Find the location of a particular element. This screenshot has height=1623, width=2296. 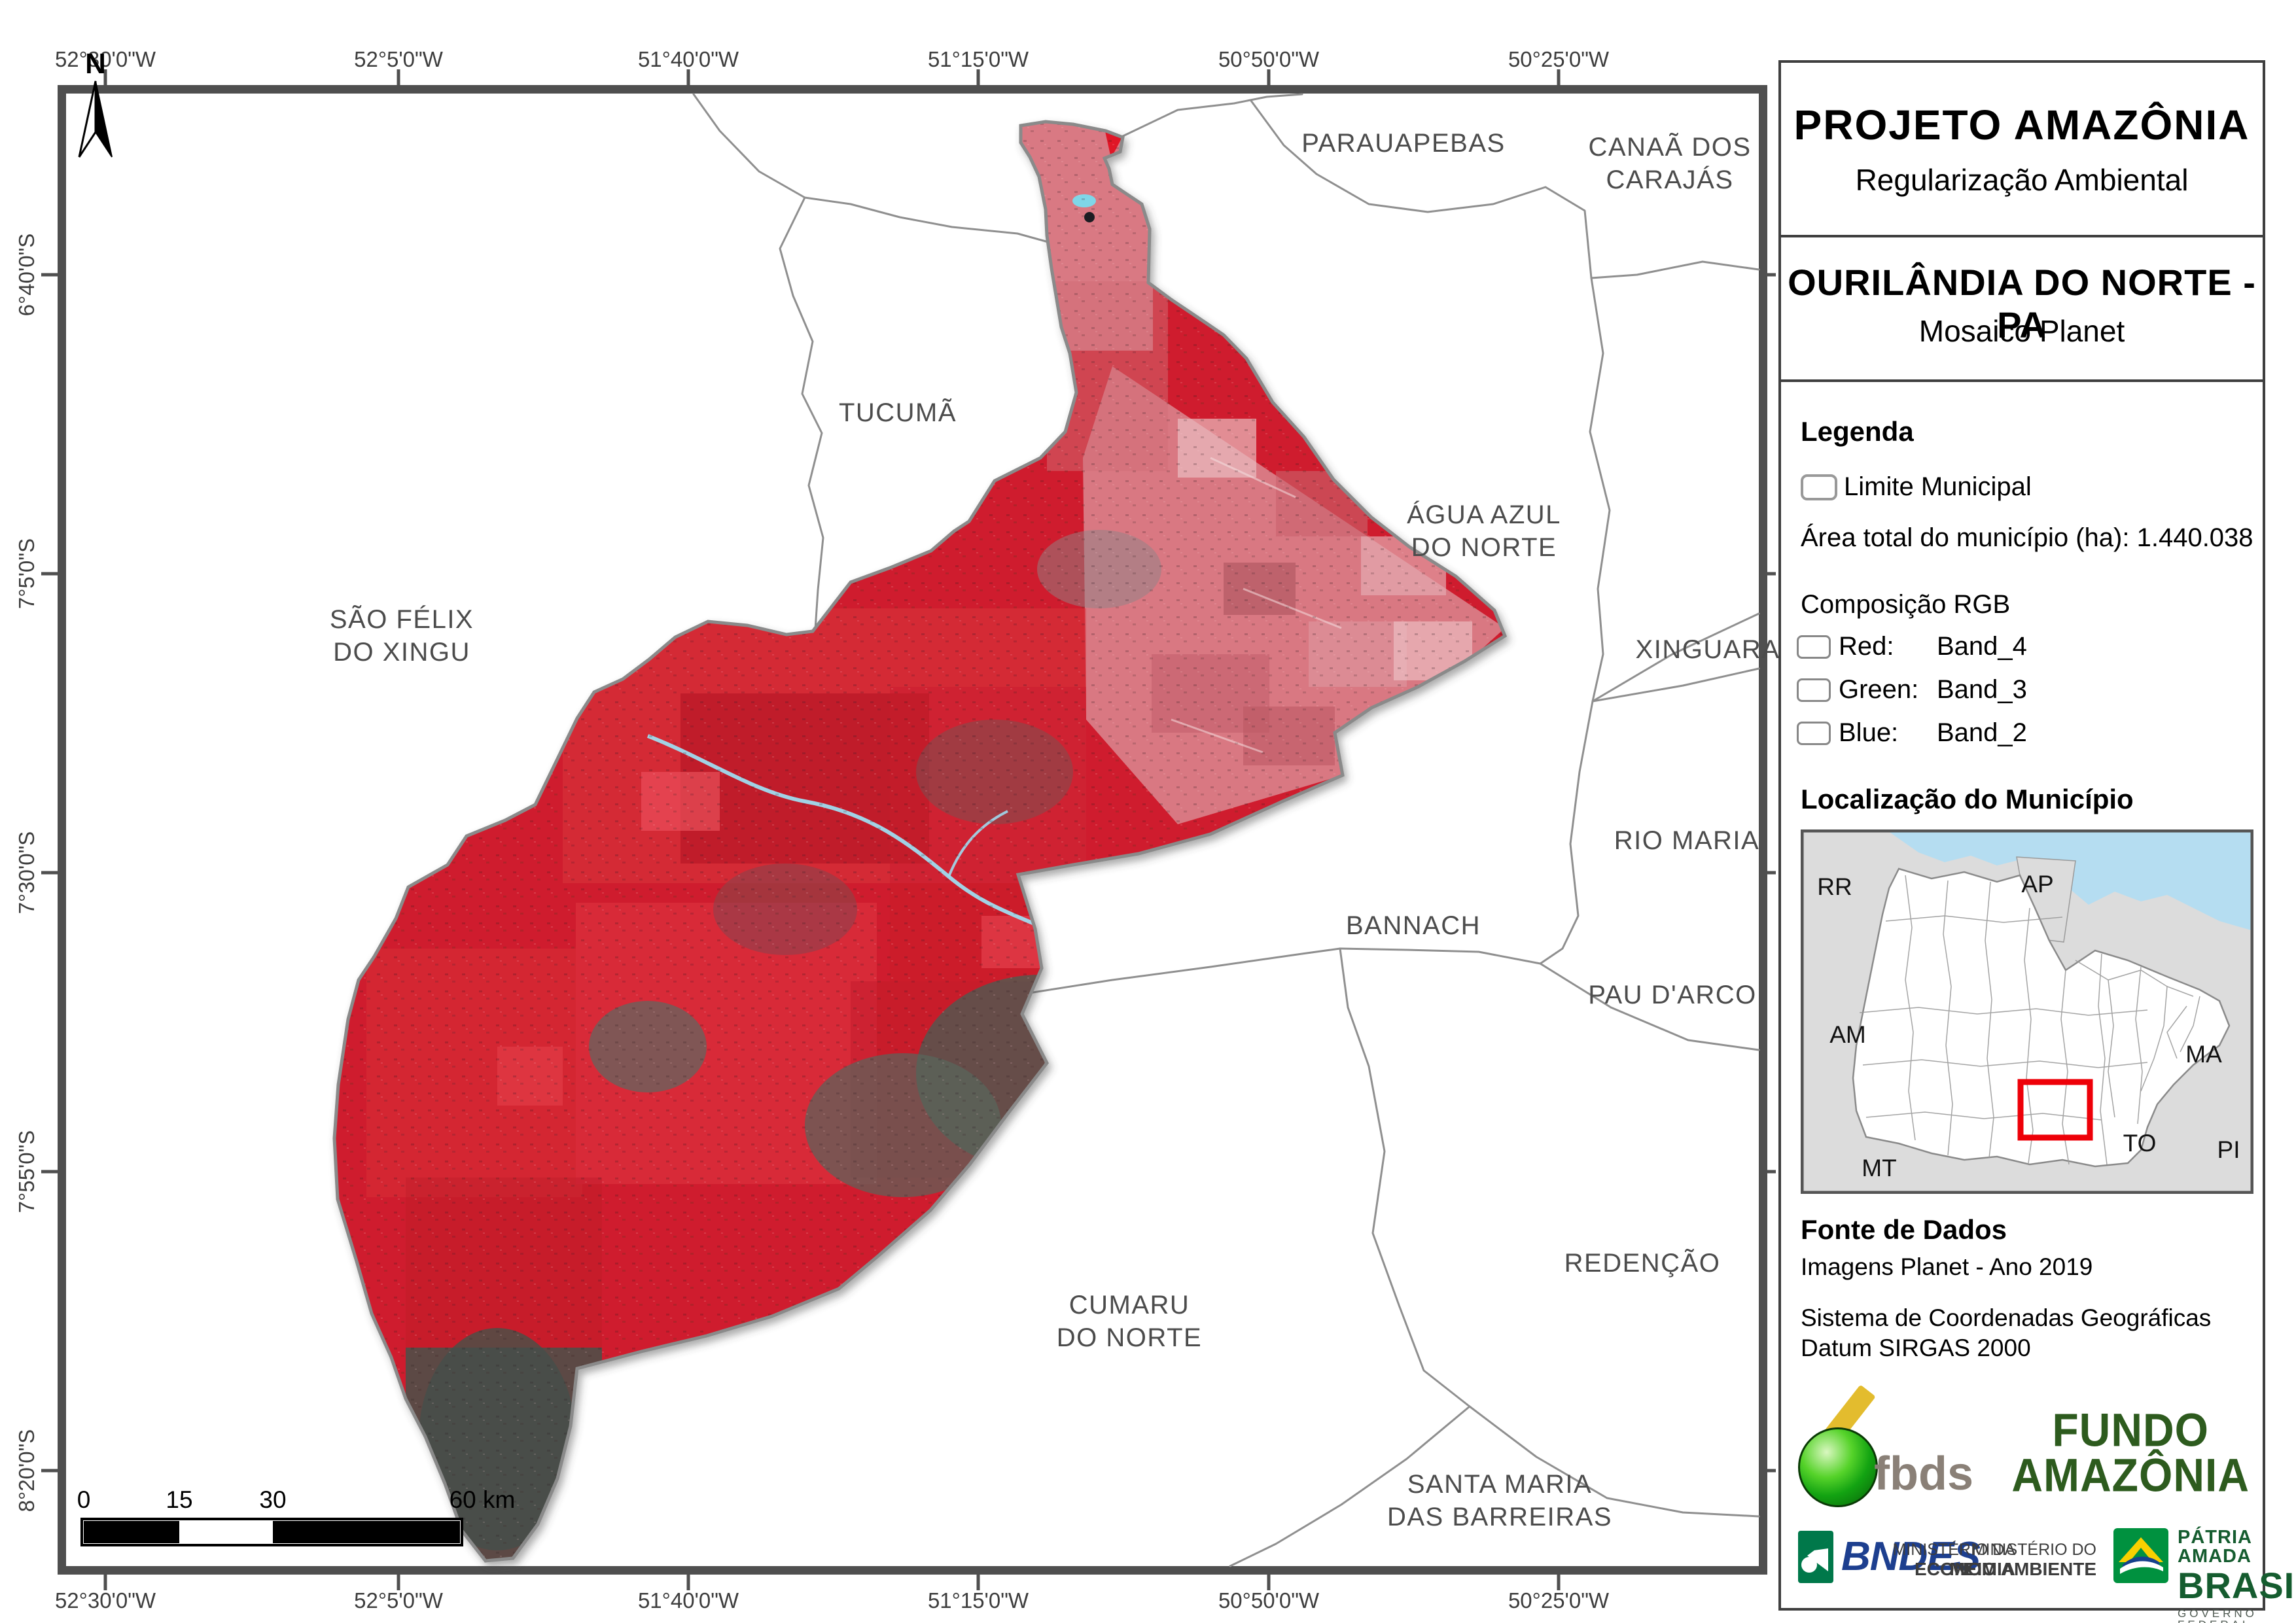

municipality-highlight is located at coordinates (2055, 1110).